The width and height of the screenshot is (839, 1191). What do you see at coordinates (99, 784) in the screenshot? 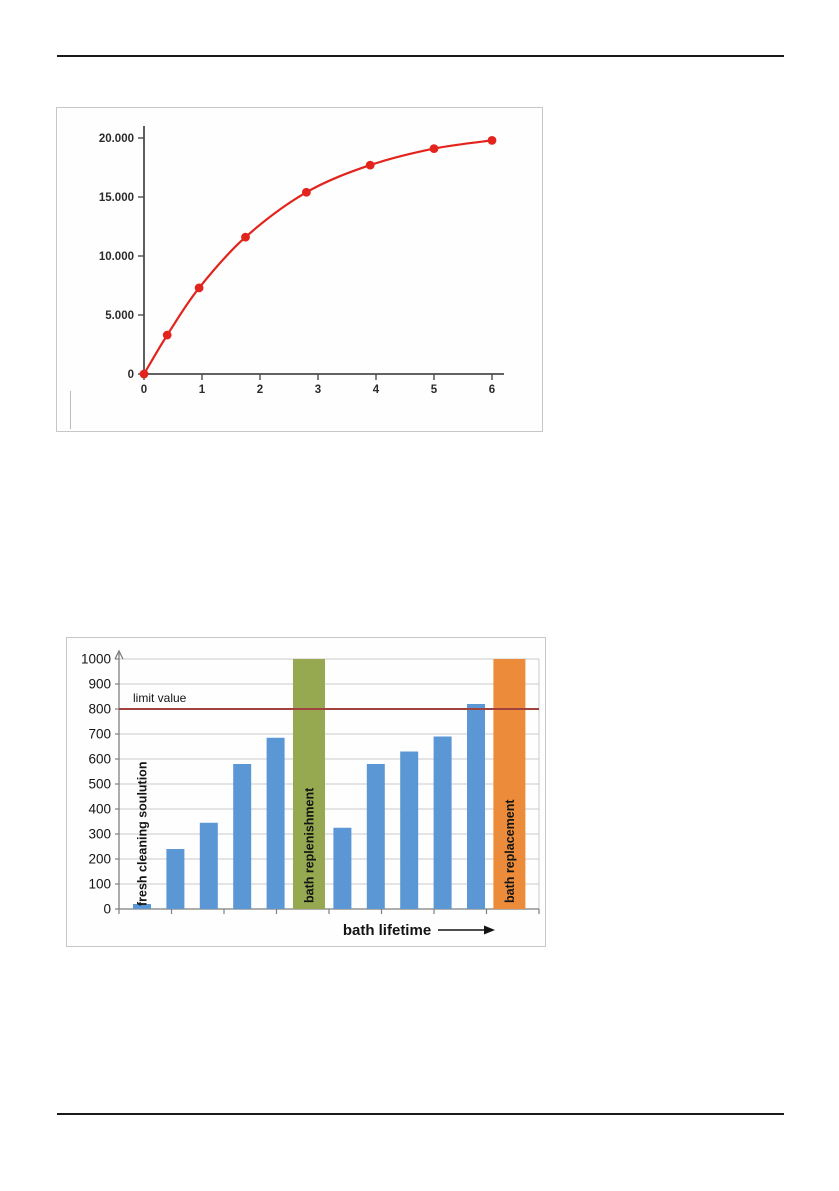
I see `y-tick-label: 500` at bounding box center [99, 784].